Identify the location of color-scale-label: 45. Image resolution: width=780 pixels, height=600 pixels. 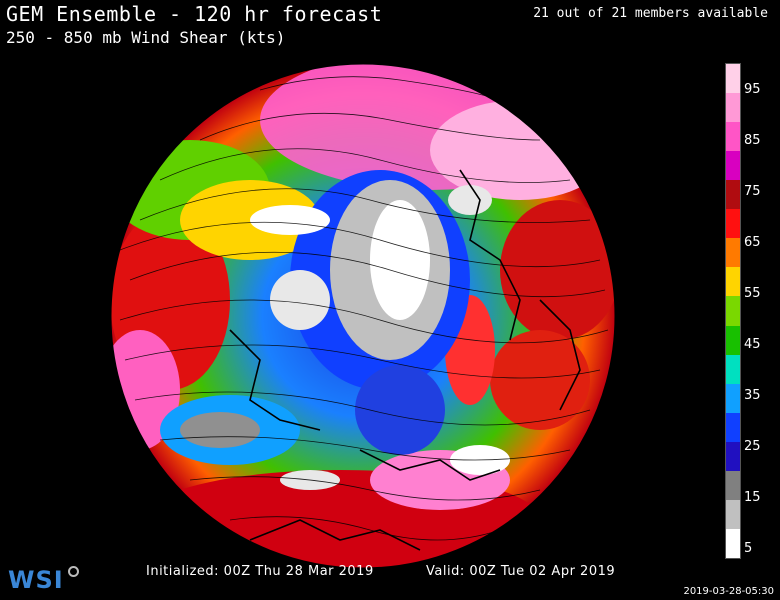
(752, 344).